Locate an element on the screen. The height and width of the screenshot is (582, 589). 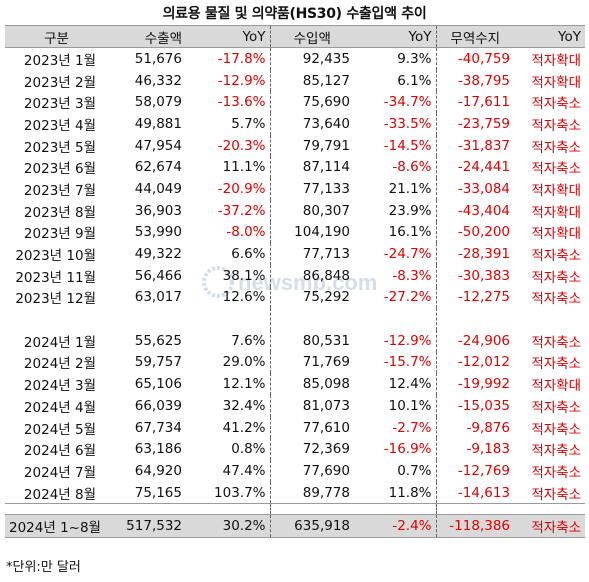
period-cell: 2023년 7월 is located at coordinates (59, 190).